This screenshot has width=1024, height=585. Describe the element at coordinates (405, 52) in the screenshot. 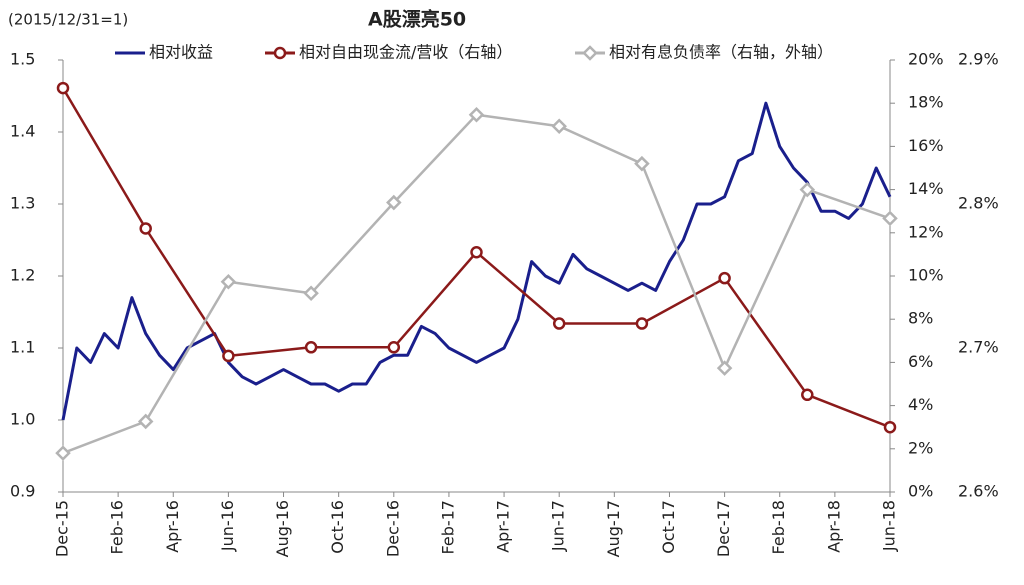

I see `legend-label: 相对自由现金流/营收（右轴）` at that location.